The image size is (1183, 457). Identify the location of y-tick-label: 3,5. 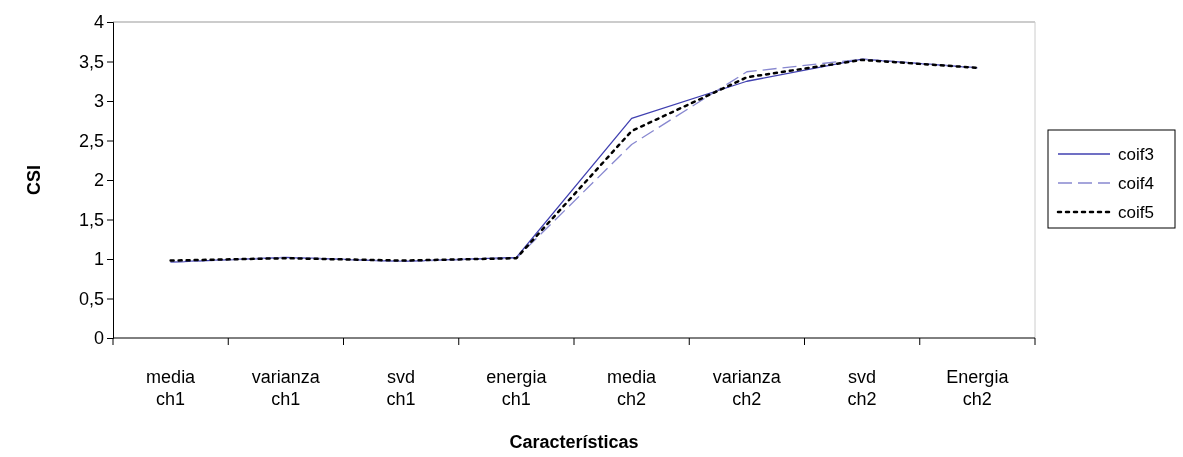
(91, 61).